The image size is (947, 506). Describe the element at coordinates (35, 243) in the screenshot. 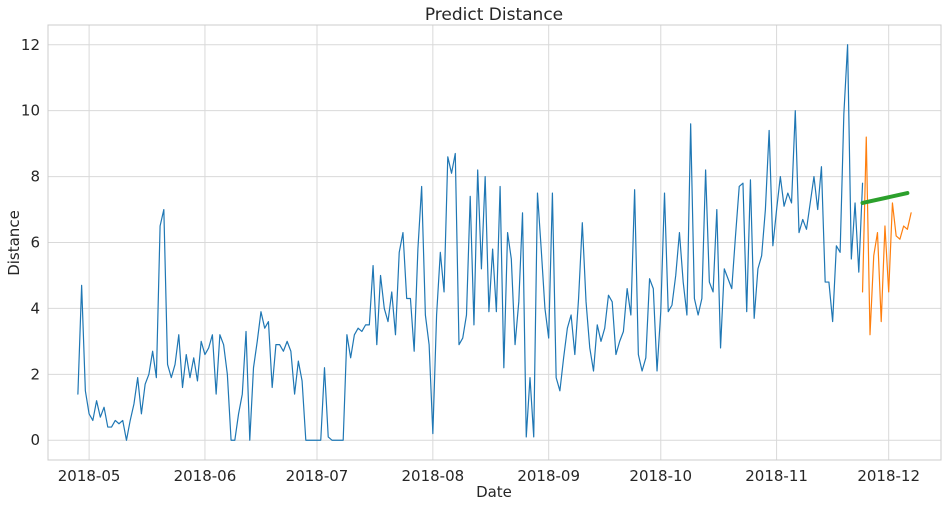

I see `y-tick-label: 6` at that location.